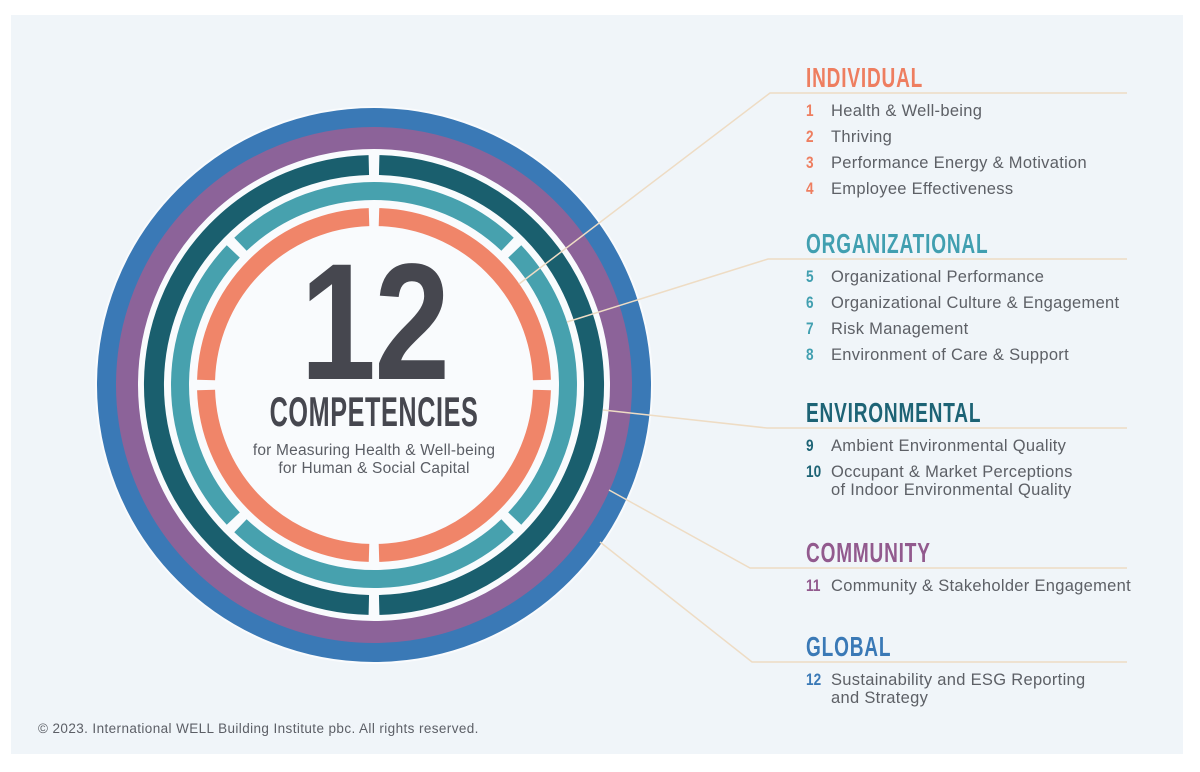  Describe the element at coordinates (868, 552) in the screenshot. I see `legend-heading-text: COMMUNITY` at that location.